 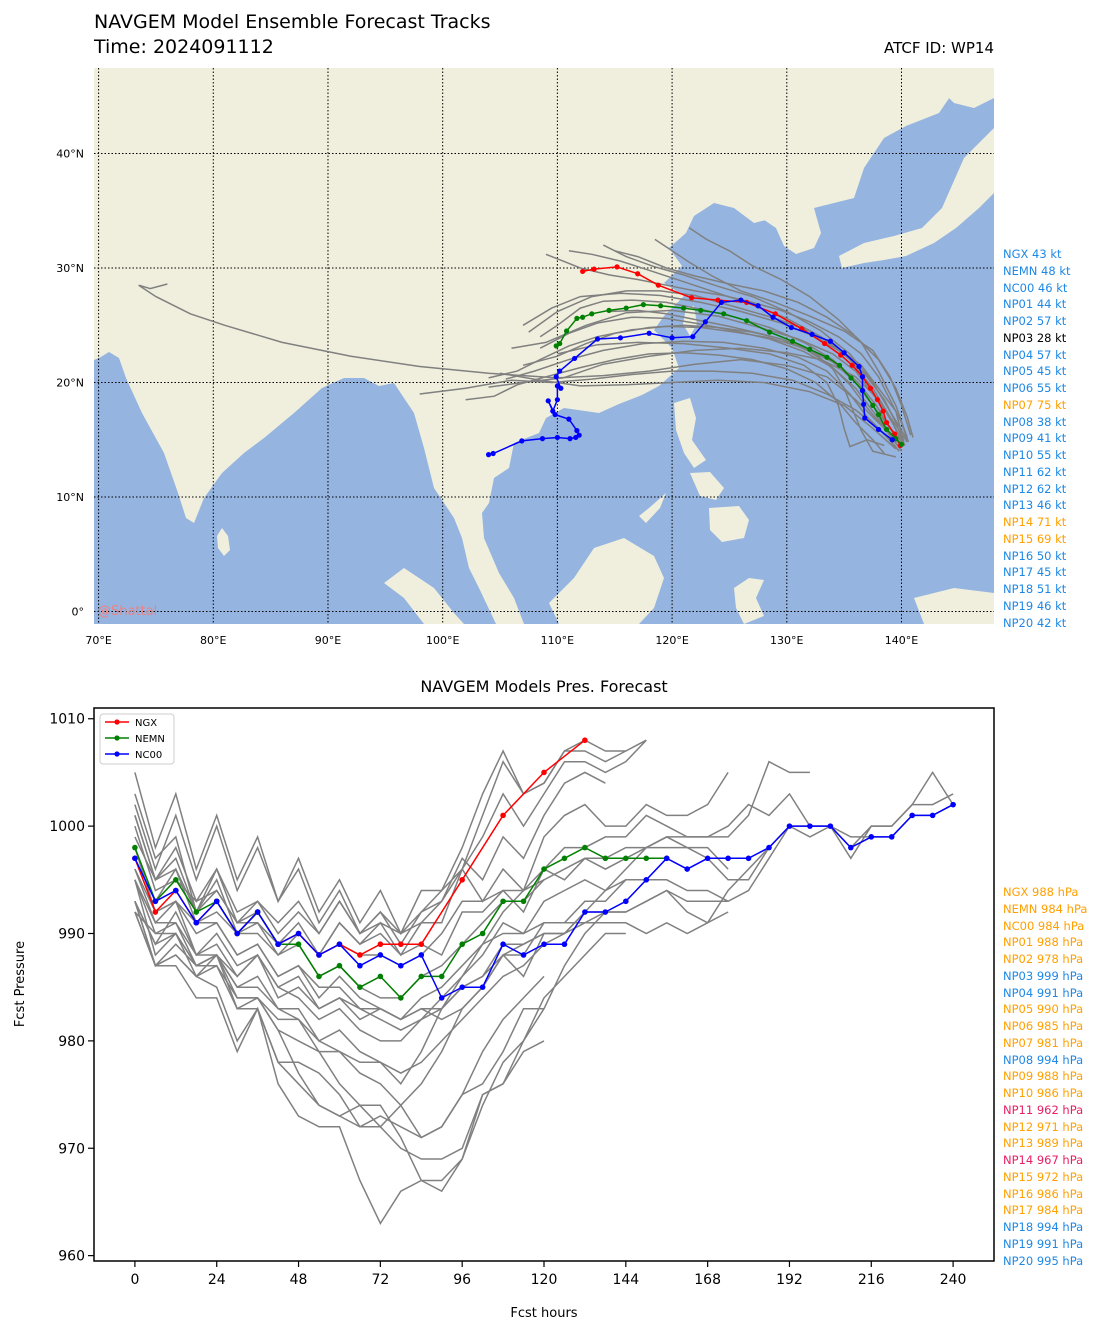 I want to click on land-visayas, so click(x=707, y=486).